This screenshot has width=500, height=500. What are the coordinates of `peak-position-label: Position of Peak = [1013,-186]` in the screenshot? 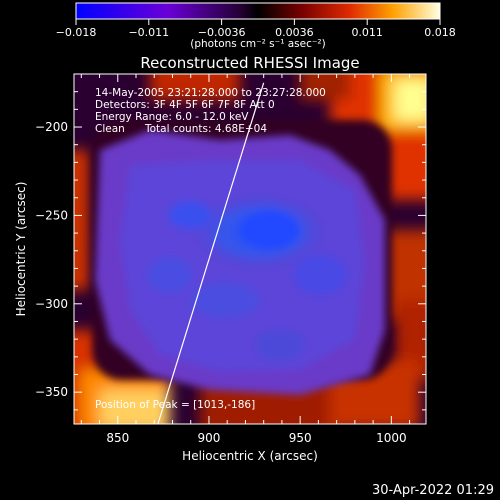 It's located at (175, 405).